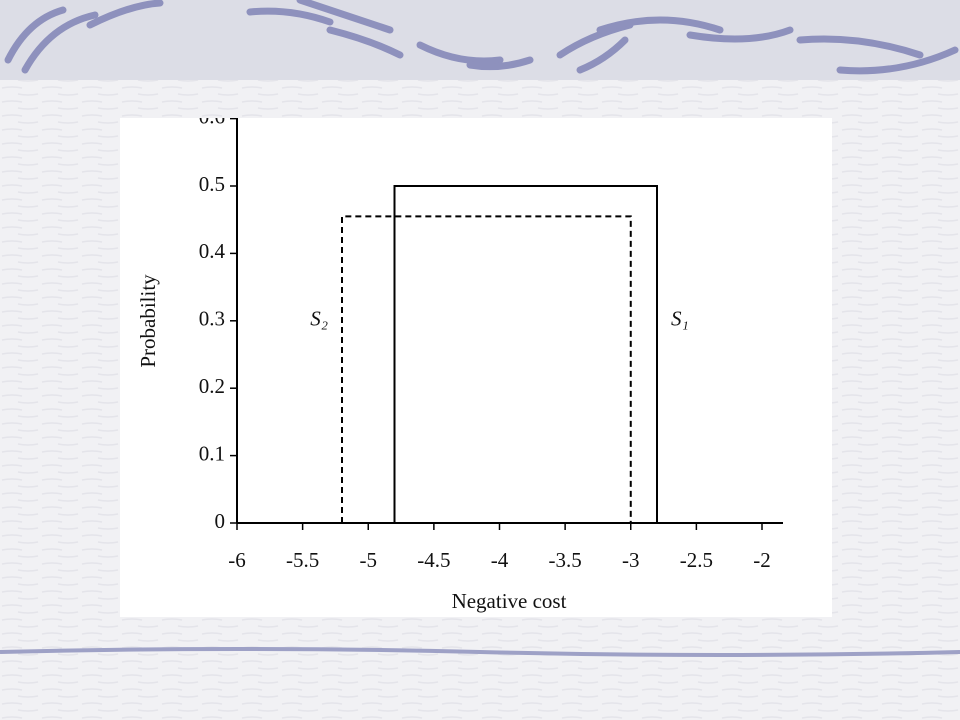 The width and height of the screenshot is (960, 720). Describe the element at coordinates (680, 319) in the screenshot. I see `series-label: S₁` at that location.